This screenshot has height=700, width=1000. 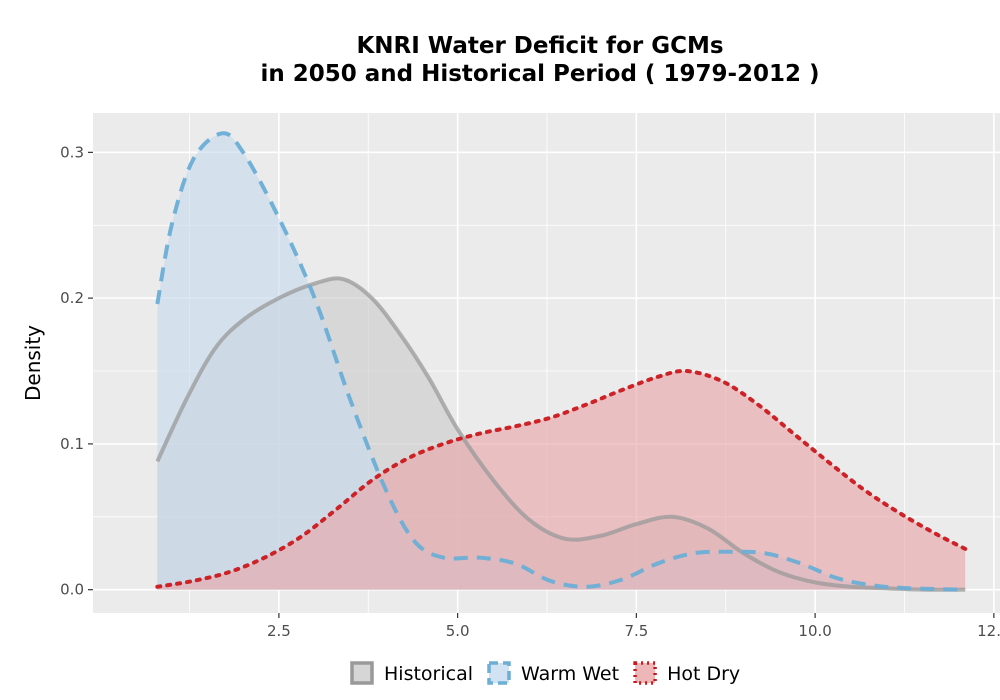 What do you see at coordinates (814, 631) in the screenshot?
I see `x-tick-label: 10.0` at bounding box center [814, 631].